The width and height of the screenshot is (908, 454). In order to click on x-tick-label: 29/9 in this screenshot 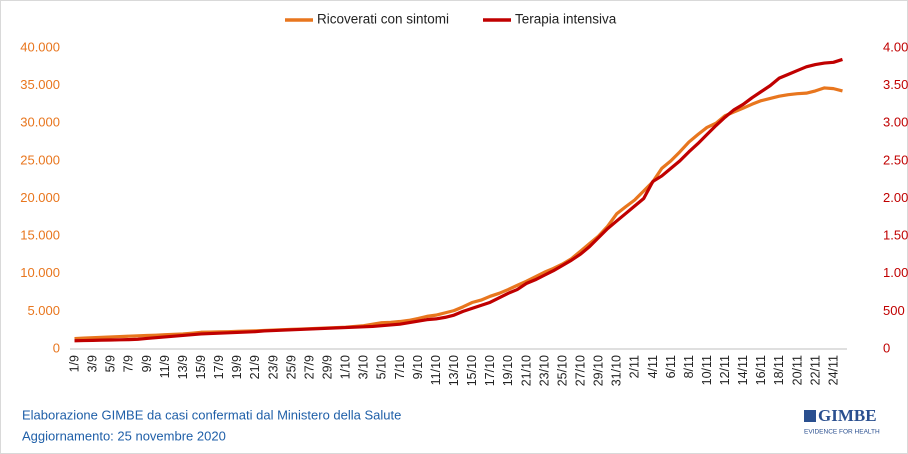, I will do `click(327, 367)`.